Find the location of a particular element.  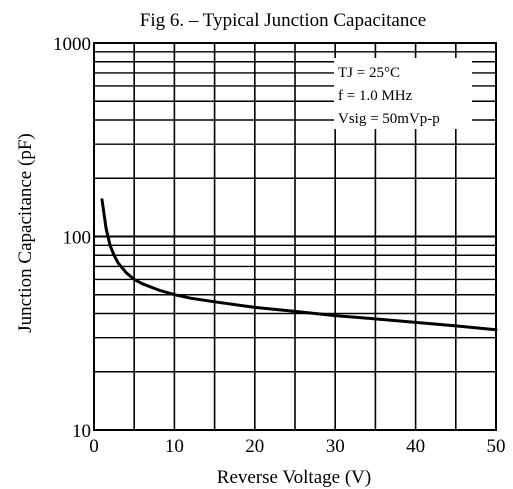

x-tick-label: 30 is located at coordinates (335, 446).